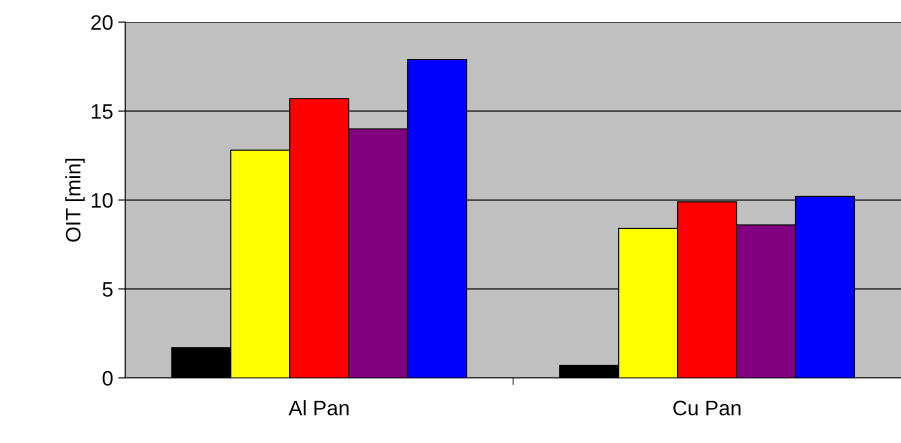 The width and height of the screenshot is (901, 443). Describe the element at coordinates (107, 289) in the screenshot. I see `y-tick-label: 5` at that location.